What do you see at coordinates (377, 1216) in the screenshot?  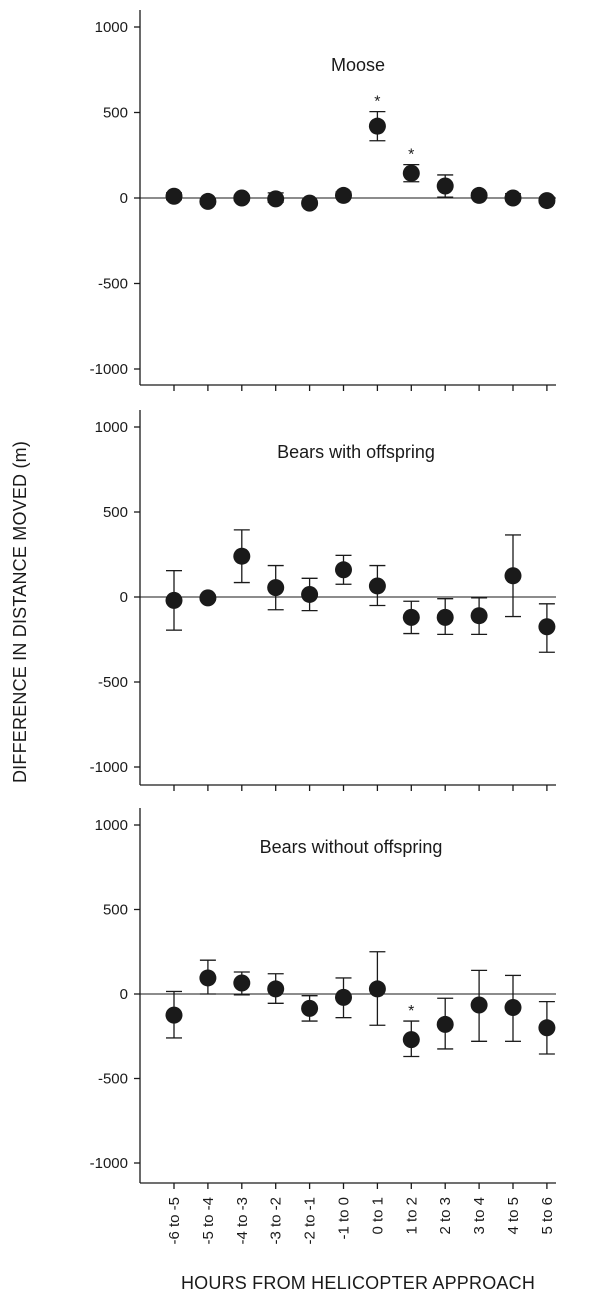 I see `x-tick-label: 0 to 1` at bounding box center [377, 1216].